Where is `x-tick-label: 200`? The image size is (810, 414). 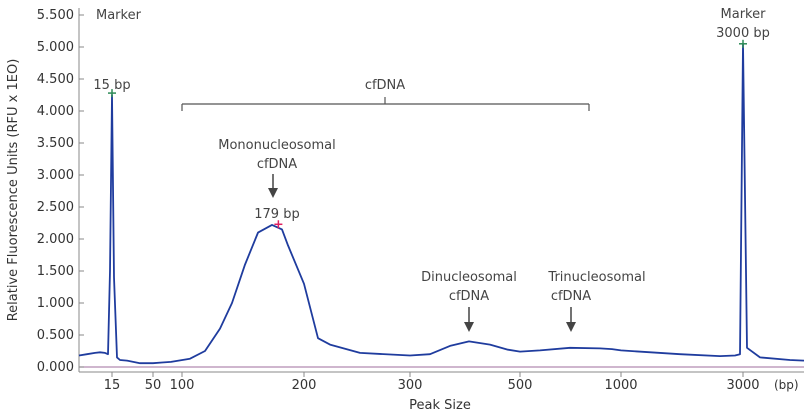 x-tick-label: 200 is located at coordinates (304, 385).